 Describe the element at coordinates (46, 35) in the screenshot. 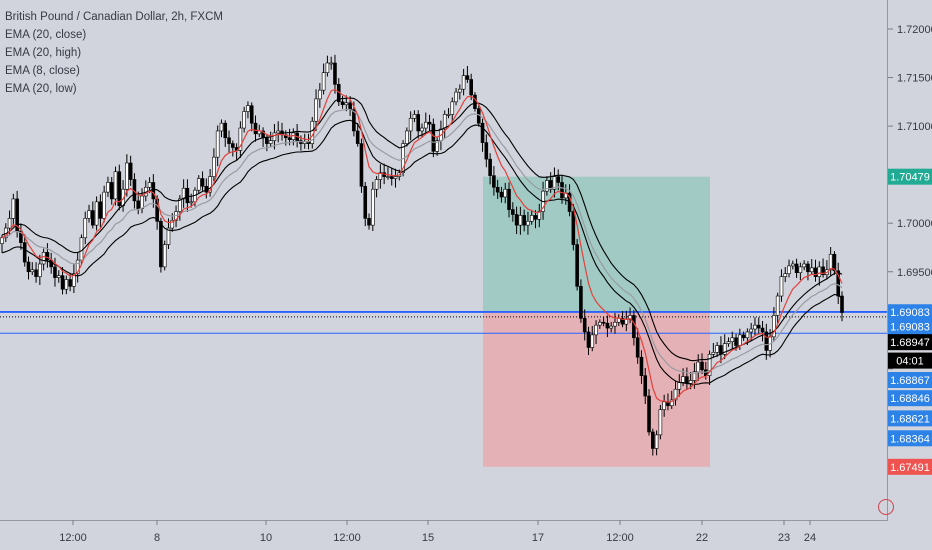

I see `legend-ema20-close: EMA (20, close)` at that location.